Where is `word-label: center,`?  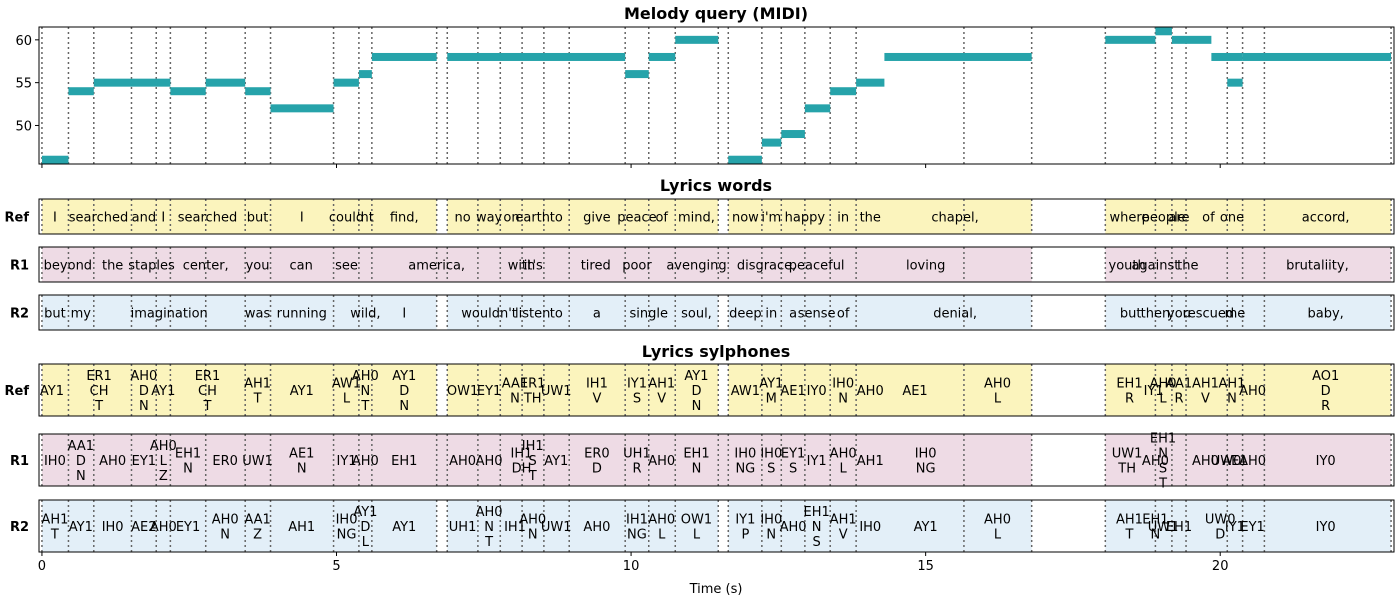 word-label: center, is located at coordinates (206, 266).